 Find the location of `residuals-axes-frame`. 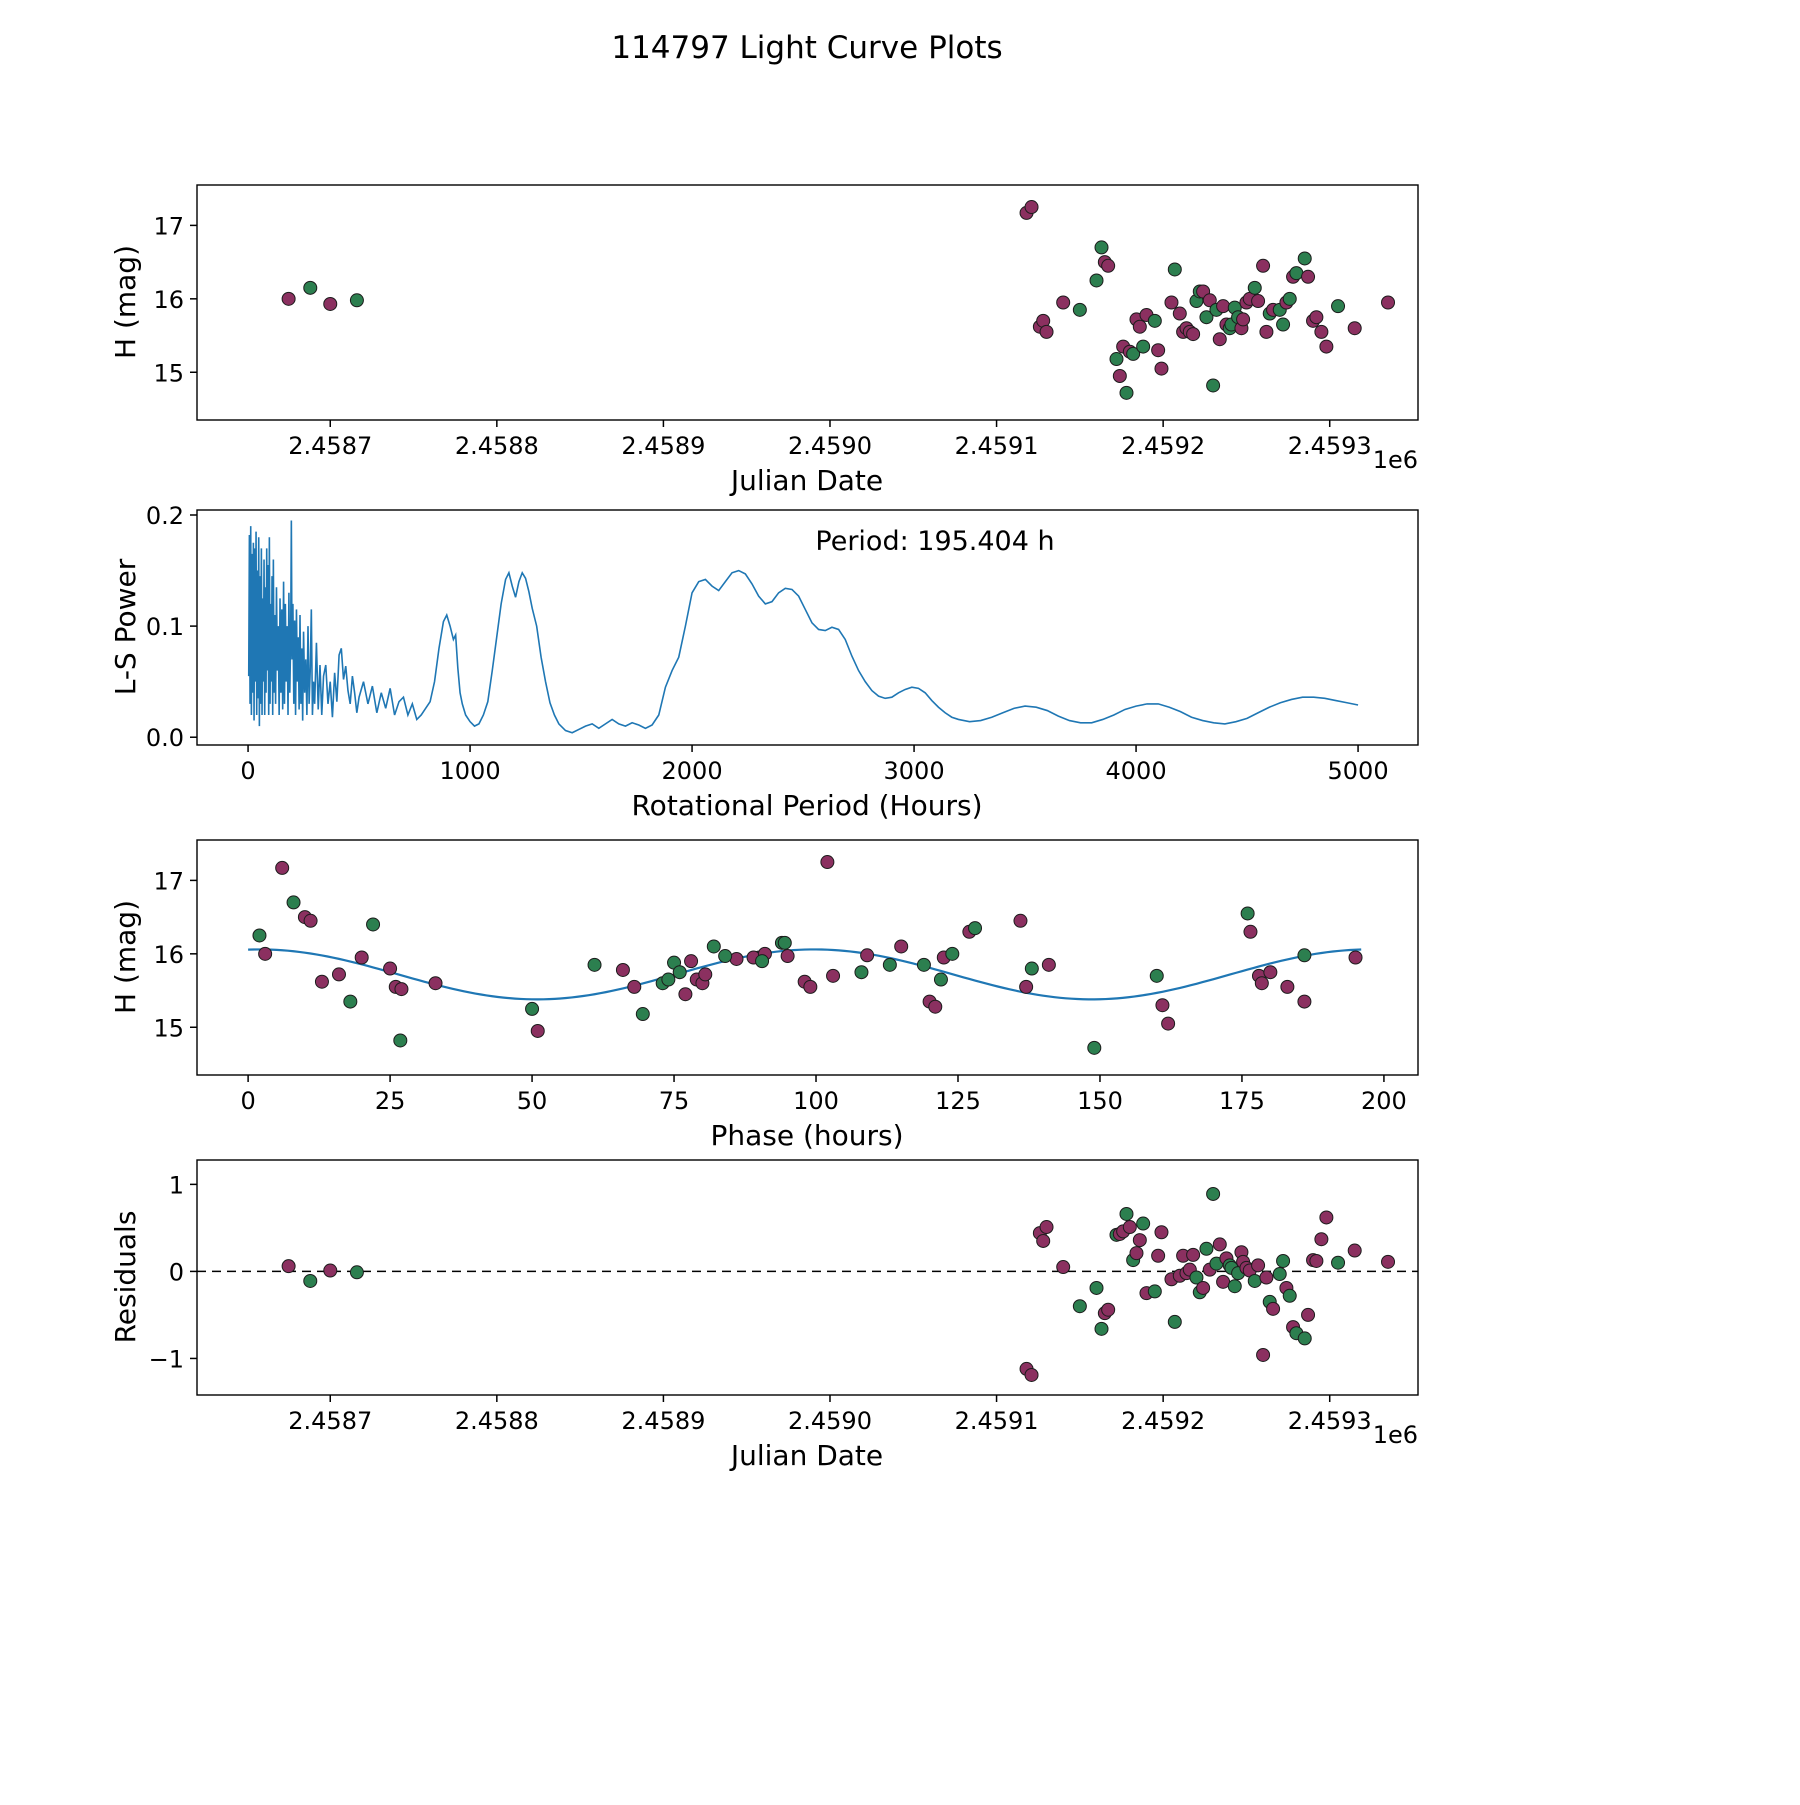

residuals-axes-frame is located at coordinates (807, 1277).